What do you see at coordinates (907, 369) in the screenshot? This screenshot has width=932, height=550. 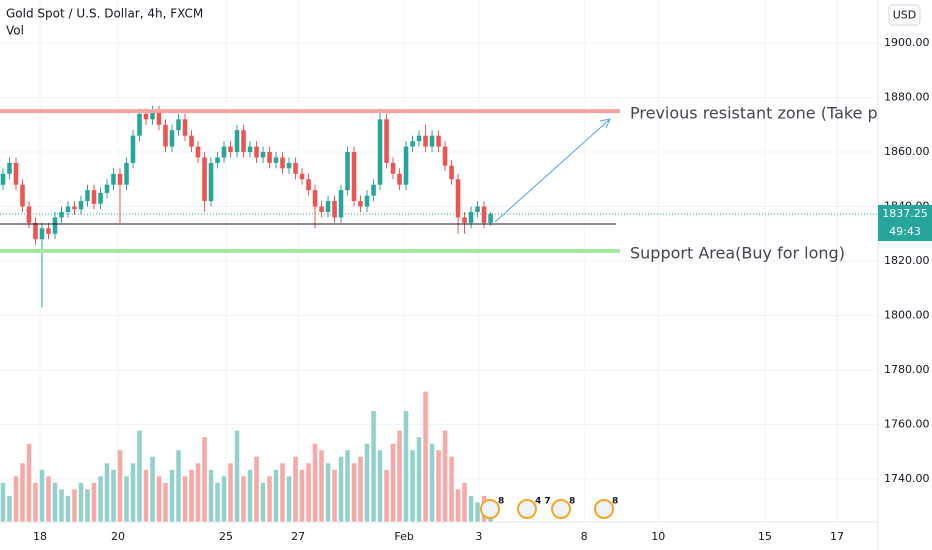 I see `y-tick-label: 1780.00` at bounding box center [907, 369].